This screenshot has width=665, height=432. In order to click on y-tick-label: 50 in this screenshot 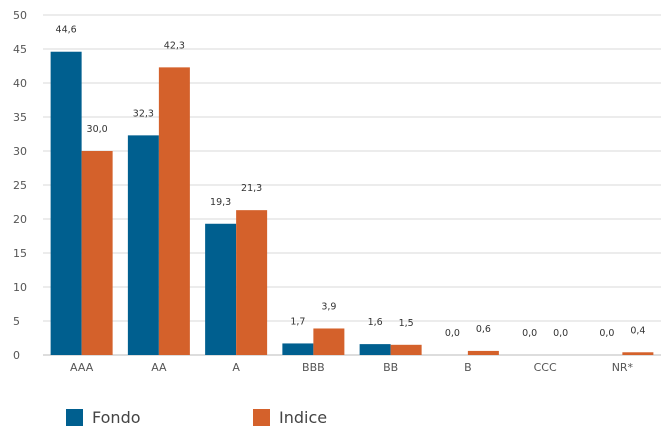, I will do `click(20, 15)`.